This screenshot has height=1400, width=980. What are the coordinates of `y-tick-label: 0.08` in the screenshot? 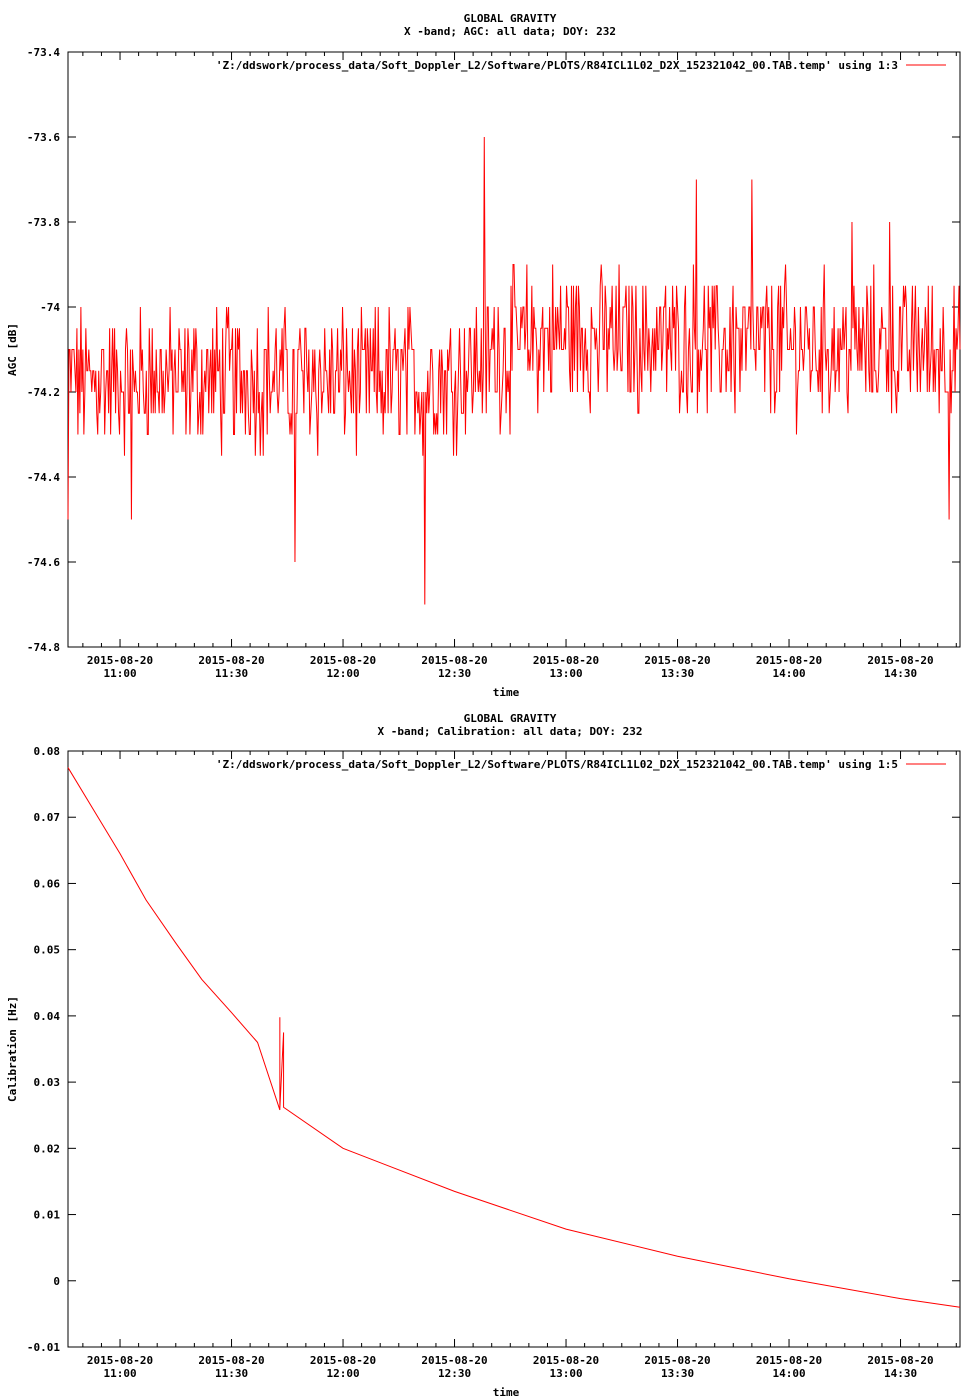 It's located at (47, 751).